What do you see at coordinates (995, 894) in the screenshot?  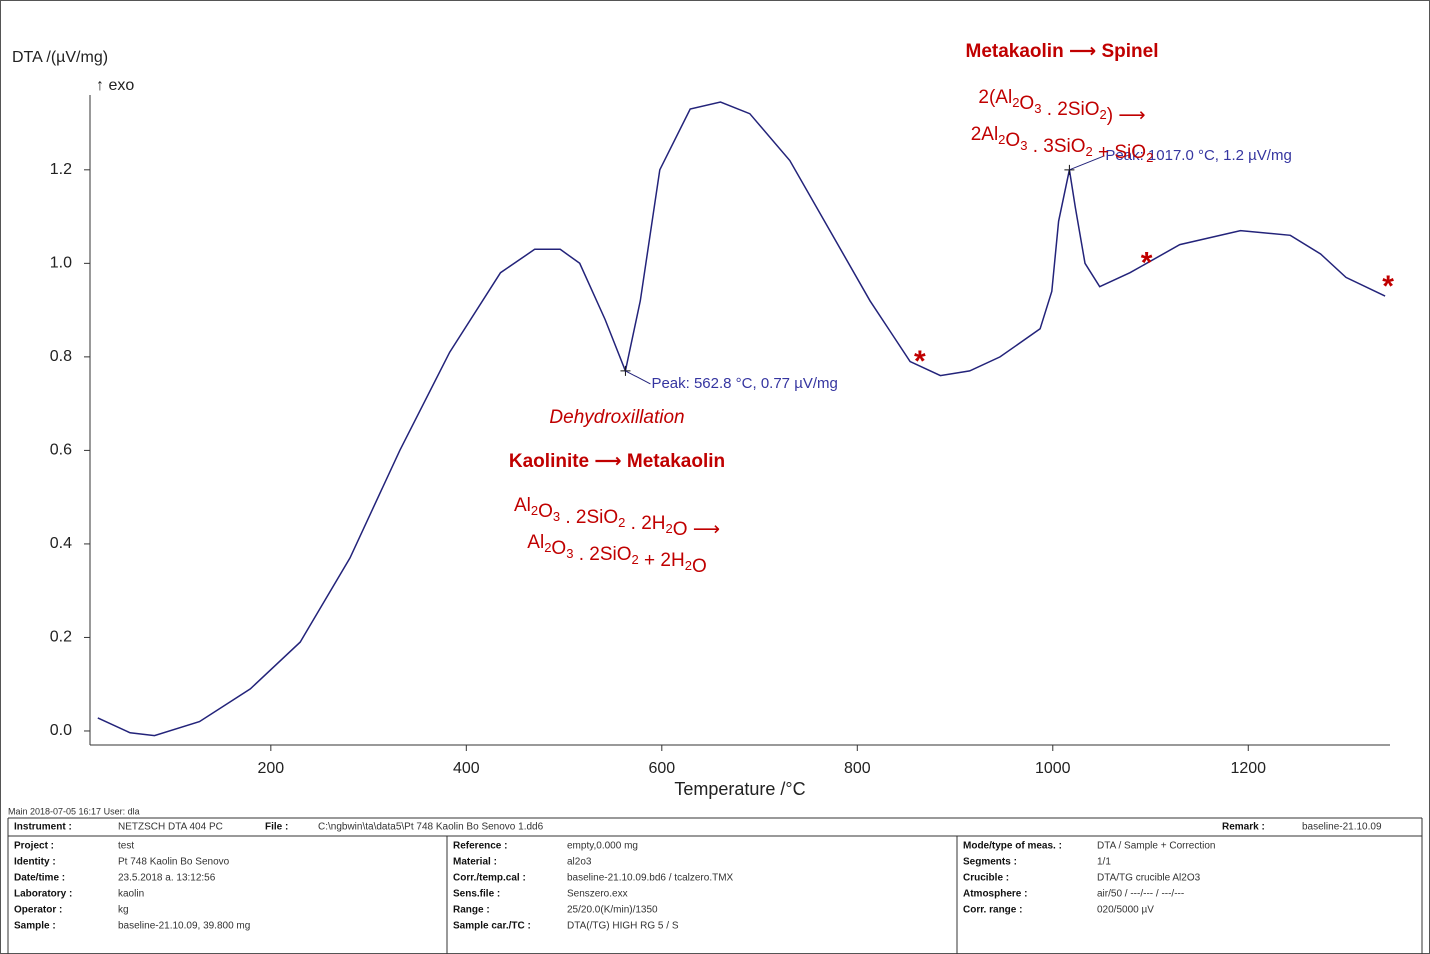 I see `footer-label: Atmosphere :` at bounding box center [995, 894].